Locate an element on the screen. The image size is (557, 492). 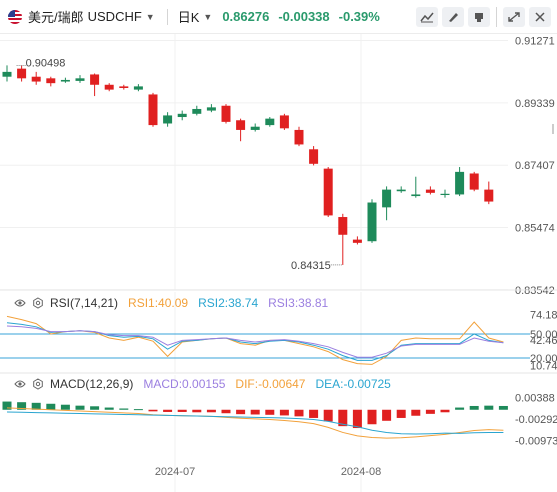
rsi-tick-label: 50.00 is located at coordinates (543, 335).